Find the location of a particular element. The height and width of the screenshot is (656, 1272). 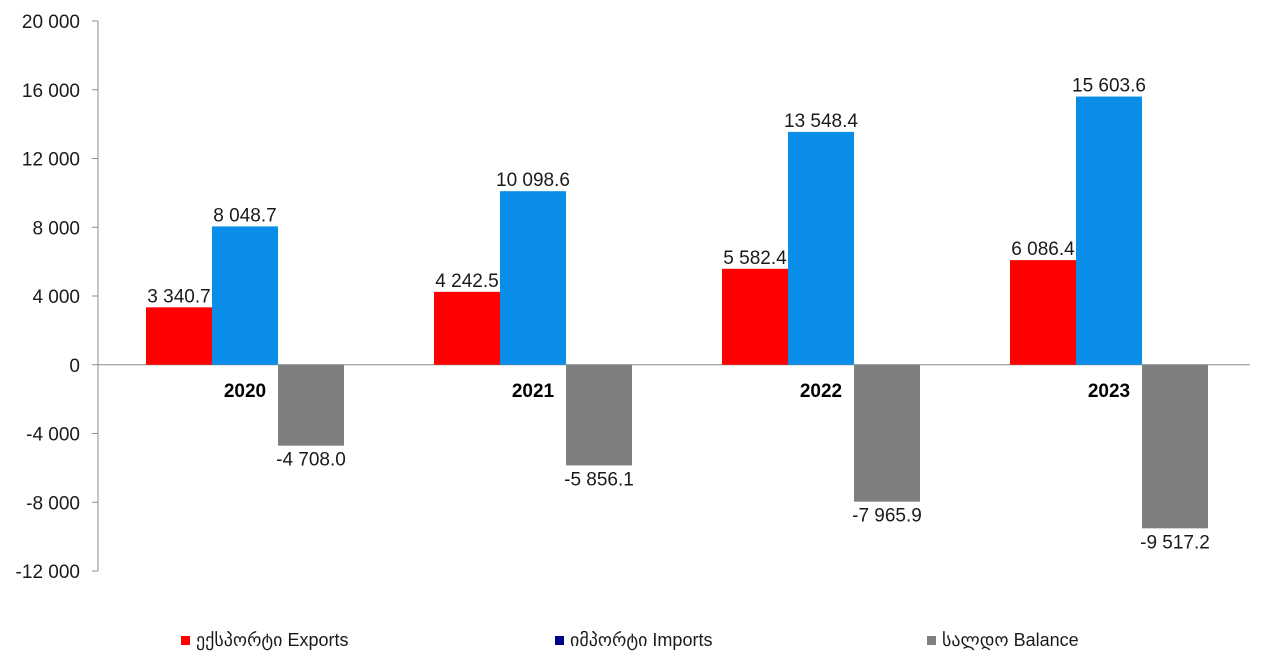

data-label: 13 548.4 is located at coordinates (821, 121).